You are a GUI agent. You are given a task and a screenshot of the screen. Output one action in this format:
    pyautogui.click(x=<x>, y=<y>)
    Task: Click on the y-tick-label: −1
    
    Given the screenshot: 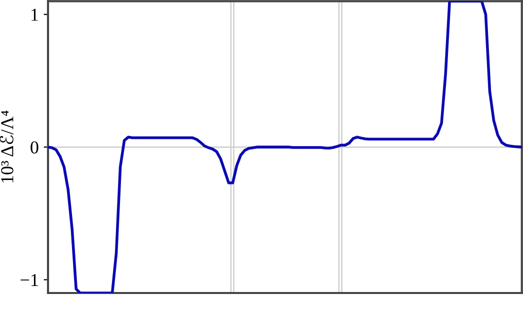 What is the action you would take?
    pyautogui.click(x=29, y=280)
    